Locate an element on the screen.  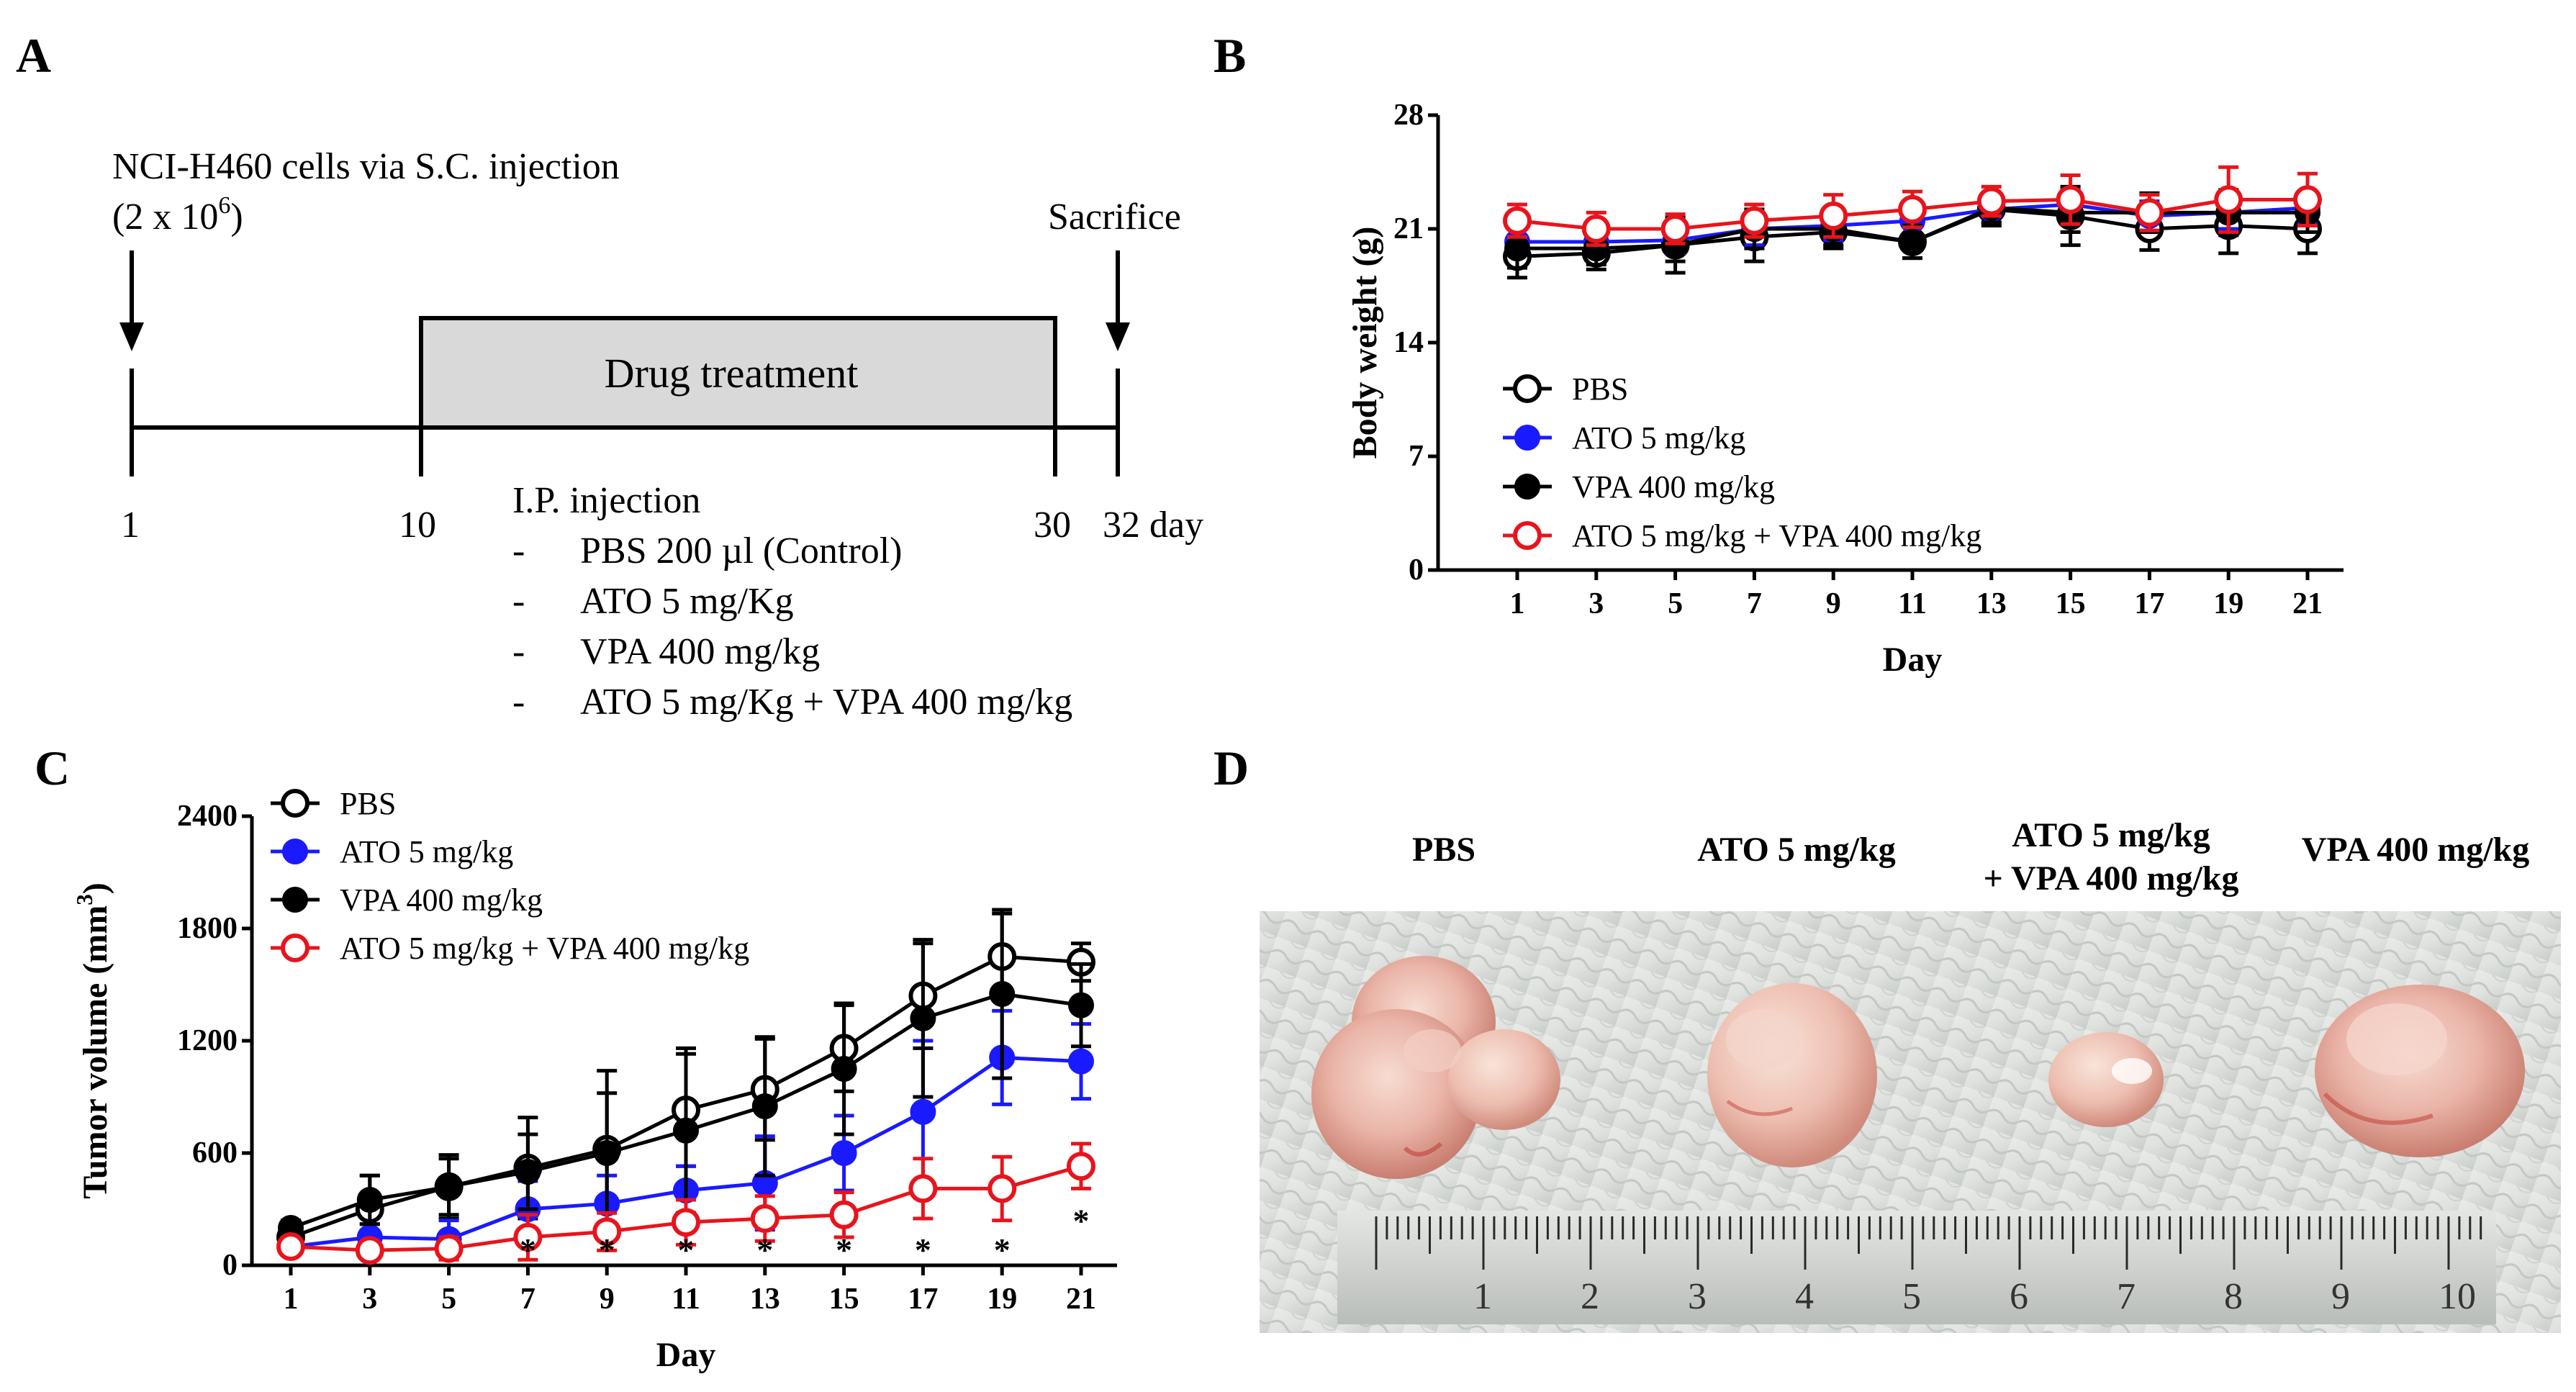
treatment-item: VPA 400 mg/kg is located at coordinates (700, 651).